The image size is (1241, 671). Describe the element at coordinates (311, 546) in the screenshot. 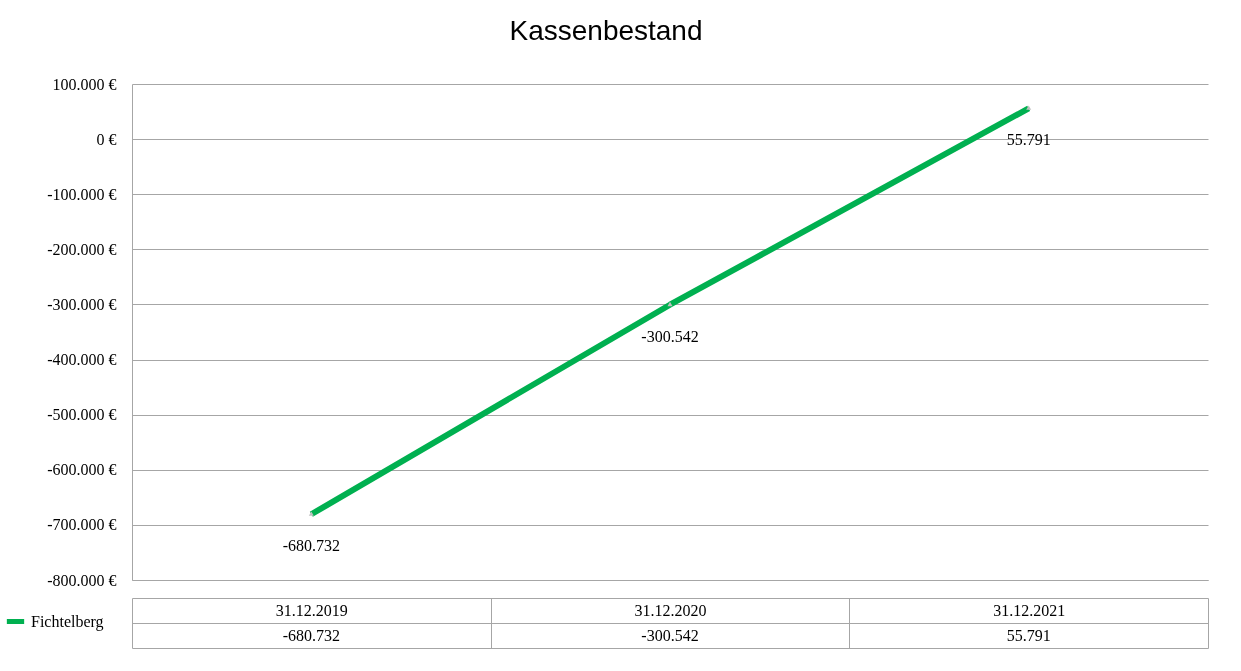

I see `text: -680.732` at that location.